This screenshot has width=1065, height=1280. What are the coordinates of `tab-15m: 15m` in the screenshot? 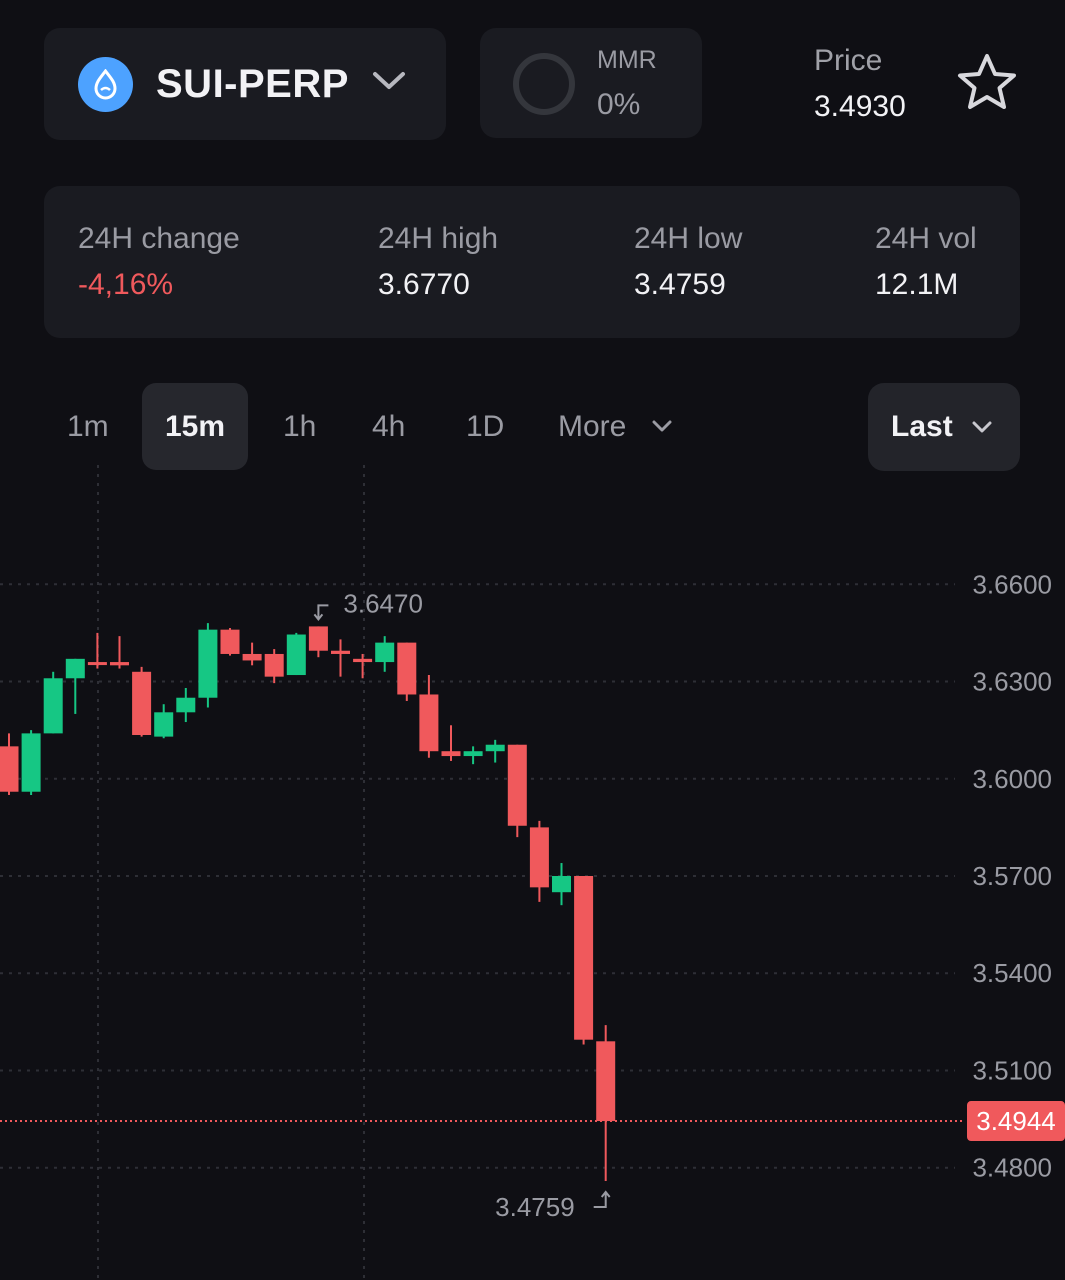 It's located at (195, 426).